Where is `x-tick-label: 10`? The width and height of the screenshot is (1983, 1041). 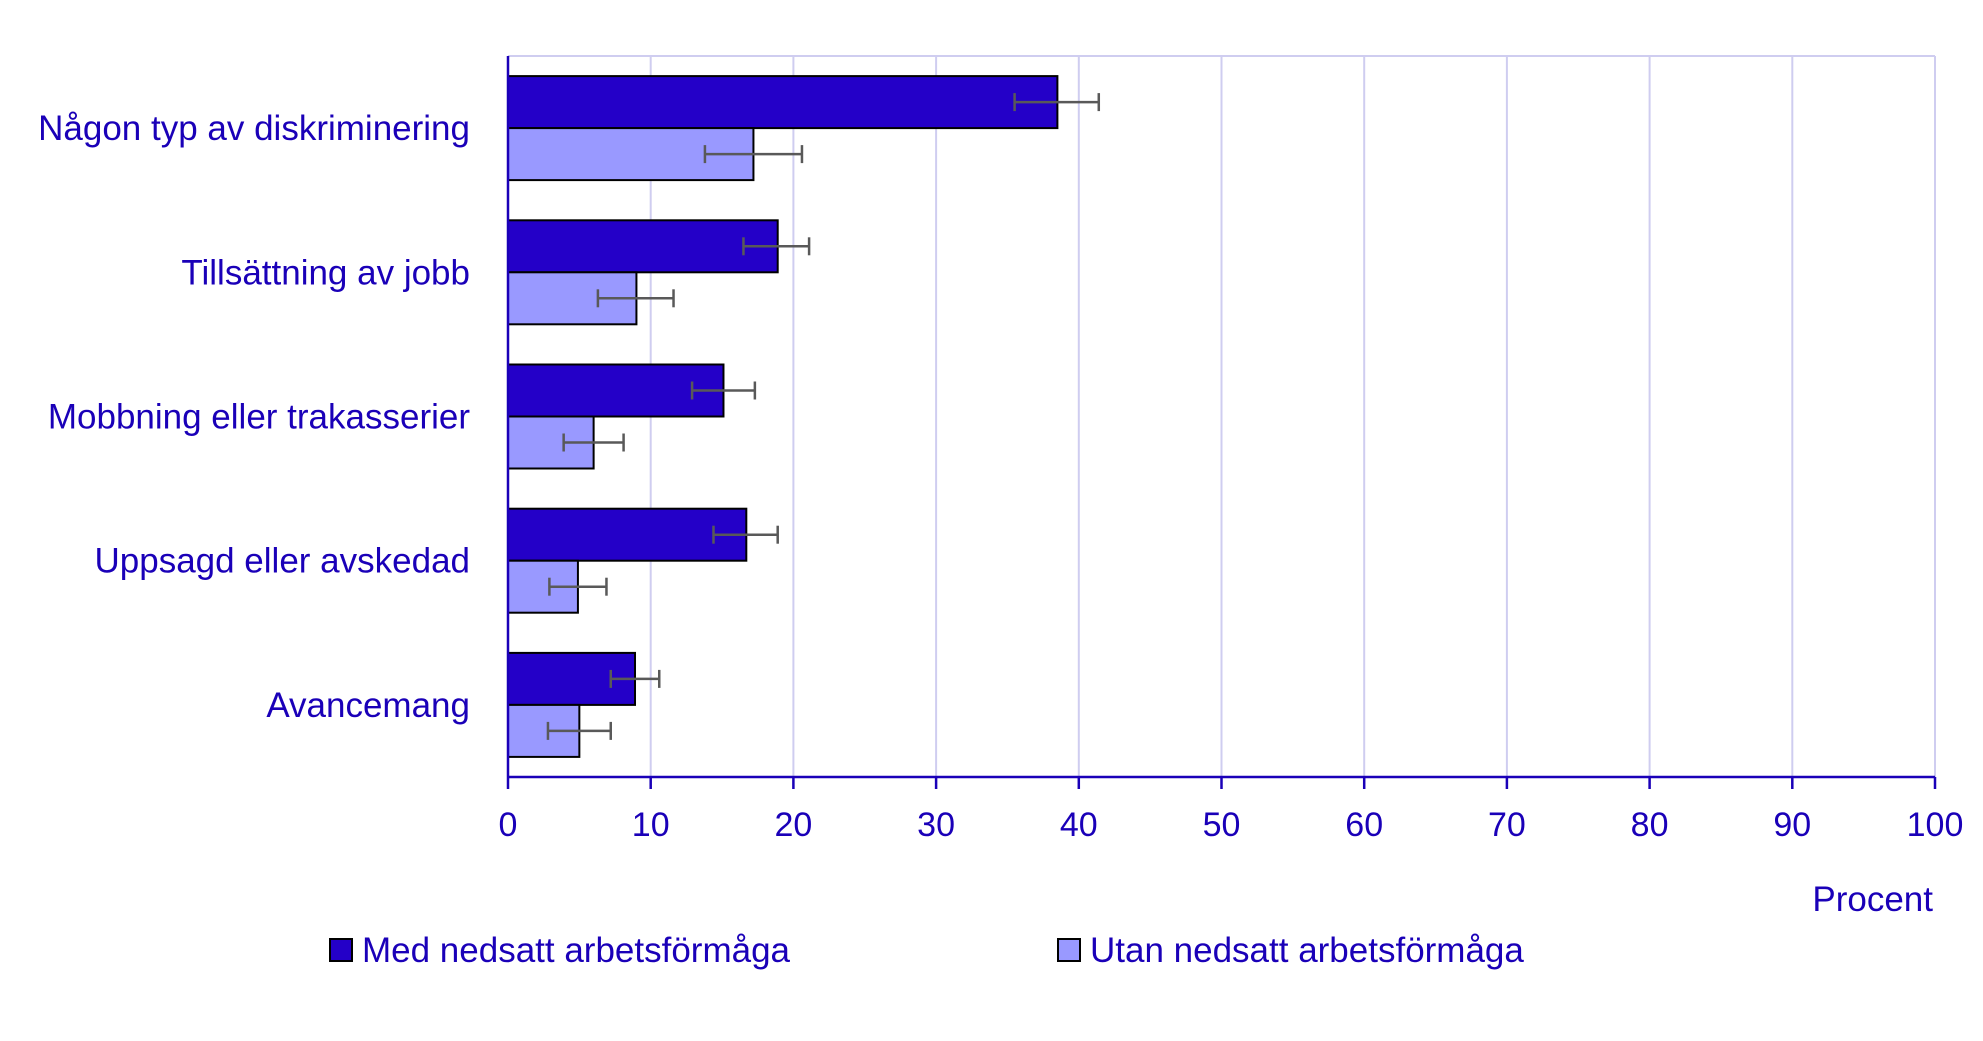
x-tick-label: 10 is located at coordinates (651, 825).